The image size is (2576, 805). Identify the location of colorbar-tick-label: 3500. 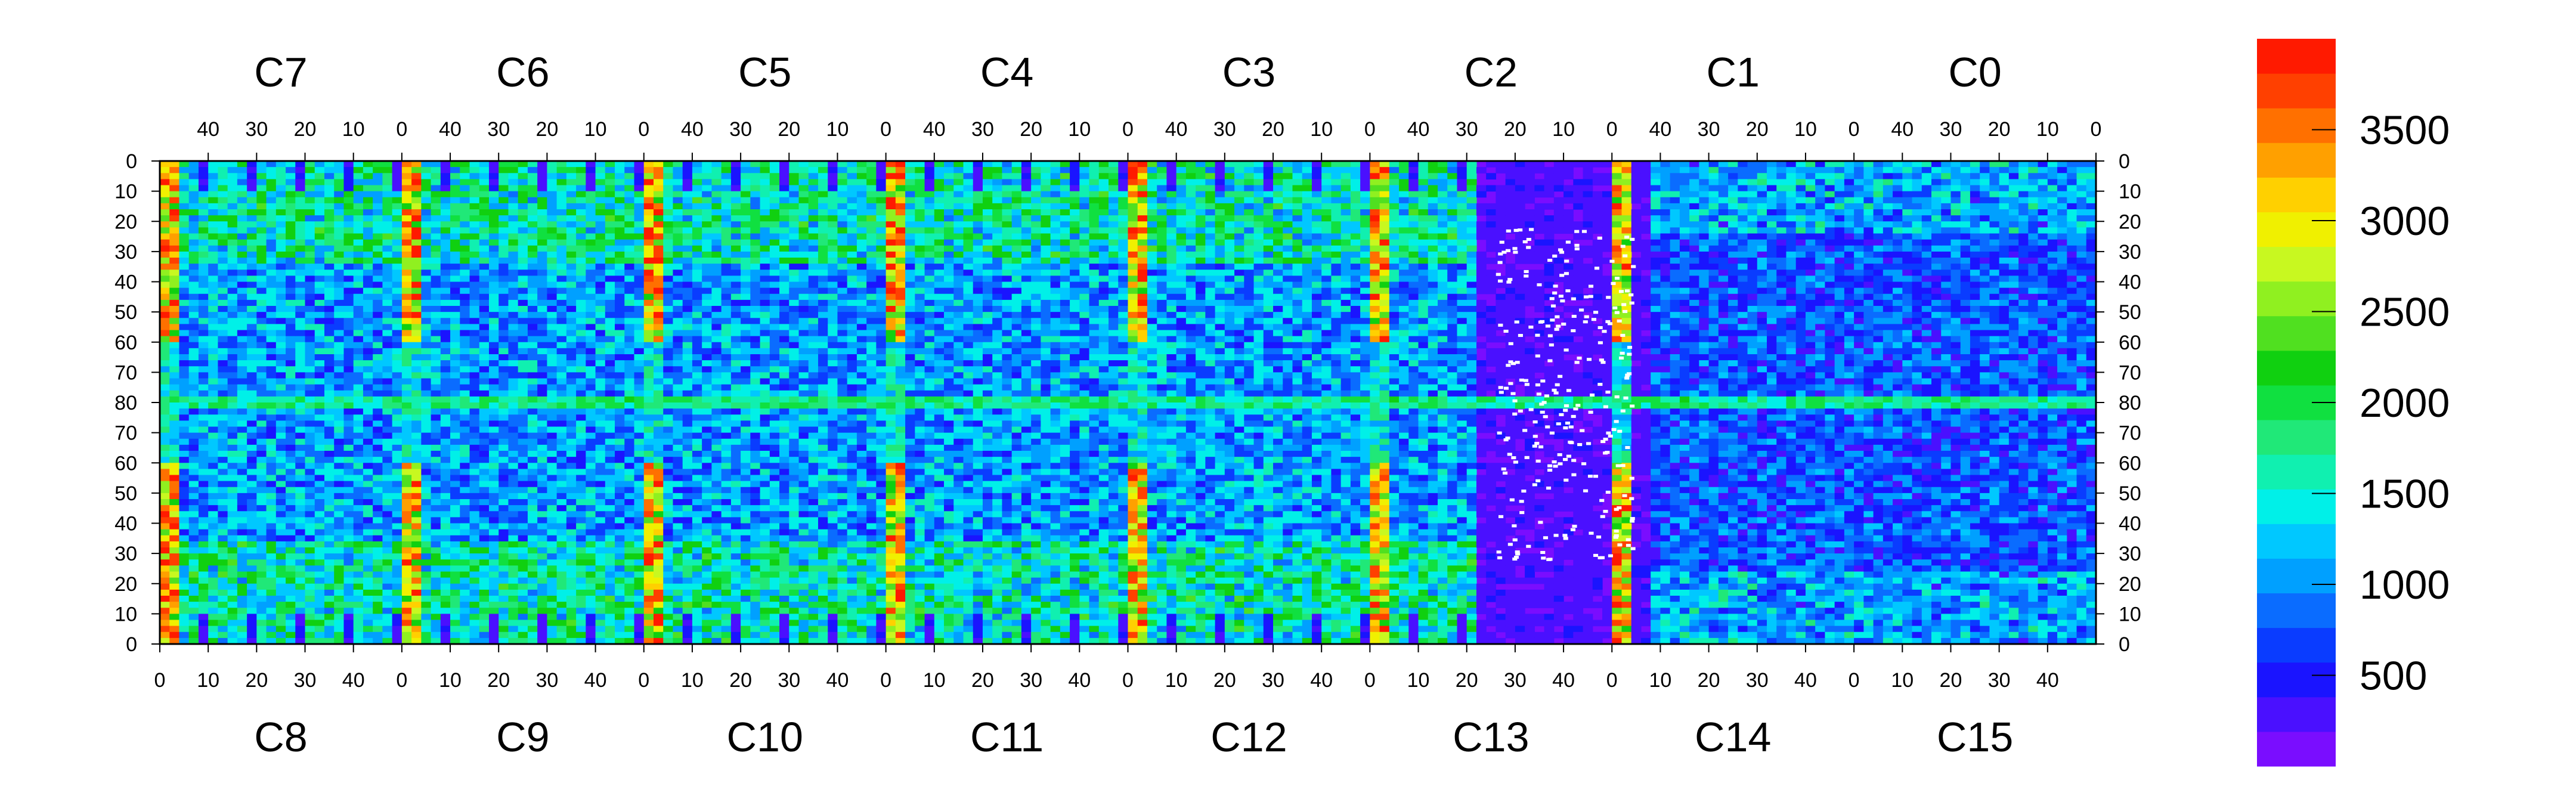
(2405, 131).